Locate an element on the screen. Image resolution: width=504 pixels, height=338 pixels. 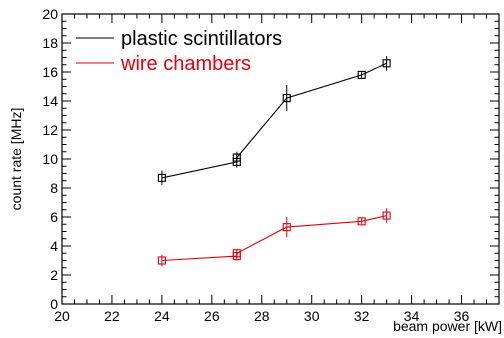
x-tick-label: 28 is located at coordinates (262, 316).